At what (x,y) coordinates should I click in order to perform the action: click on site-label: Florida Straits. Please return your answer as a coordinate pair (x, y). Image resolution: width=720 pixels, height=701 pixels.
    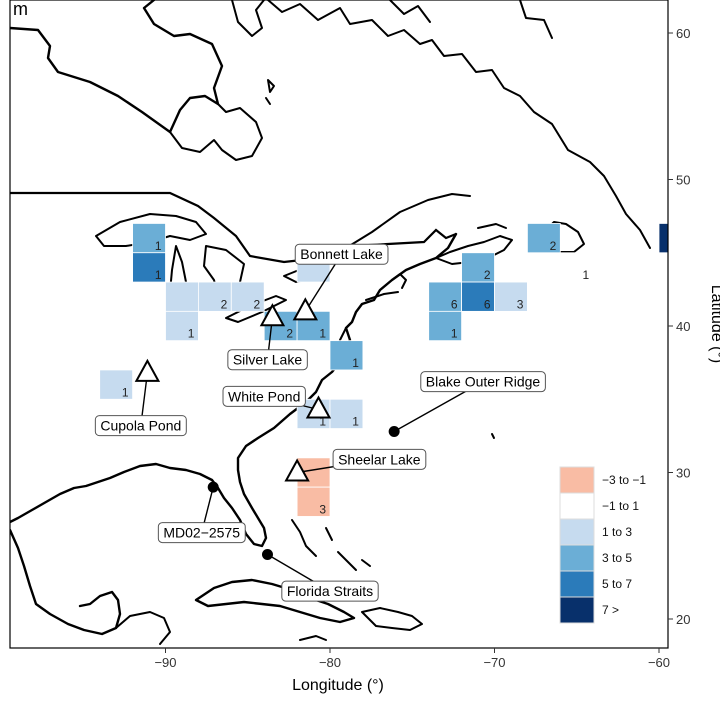
    Looking at the image, I should click on (330, 591).